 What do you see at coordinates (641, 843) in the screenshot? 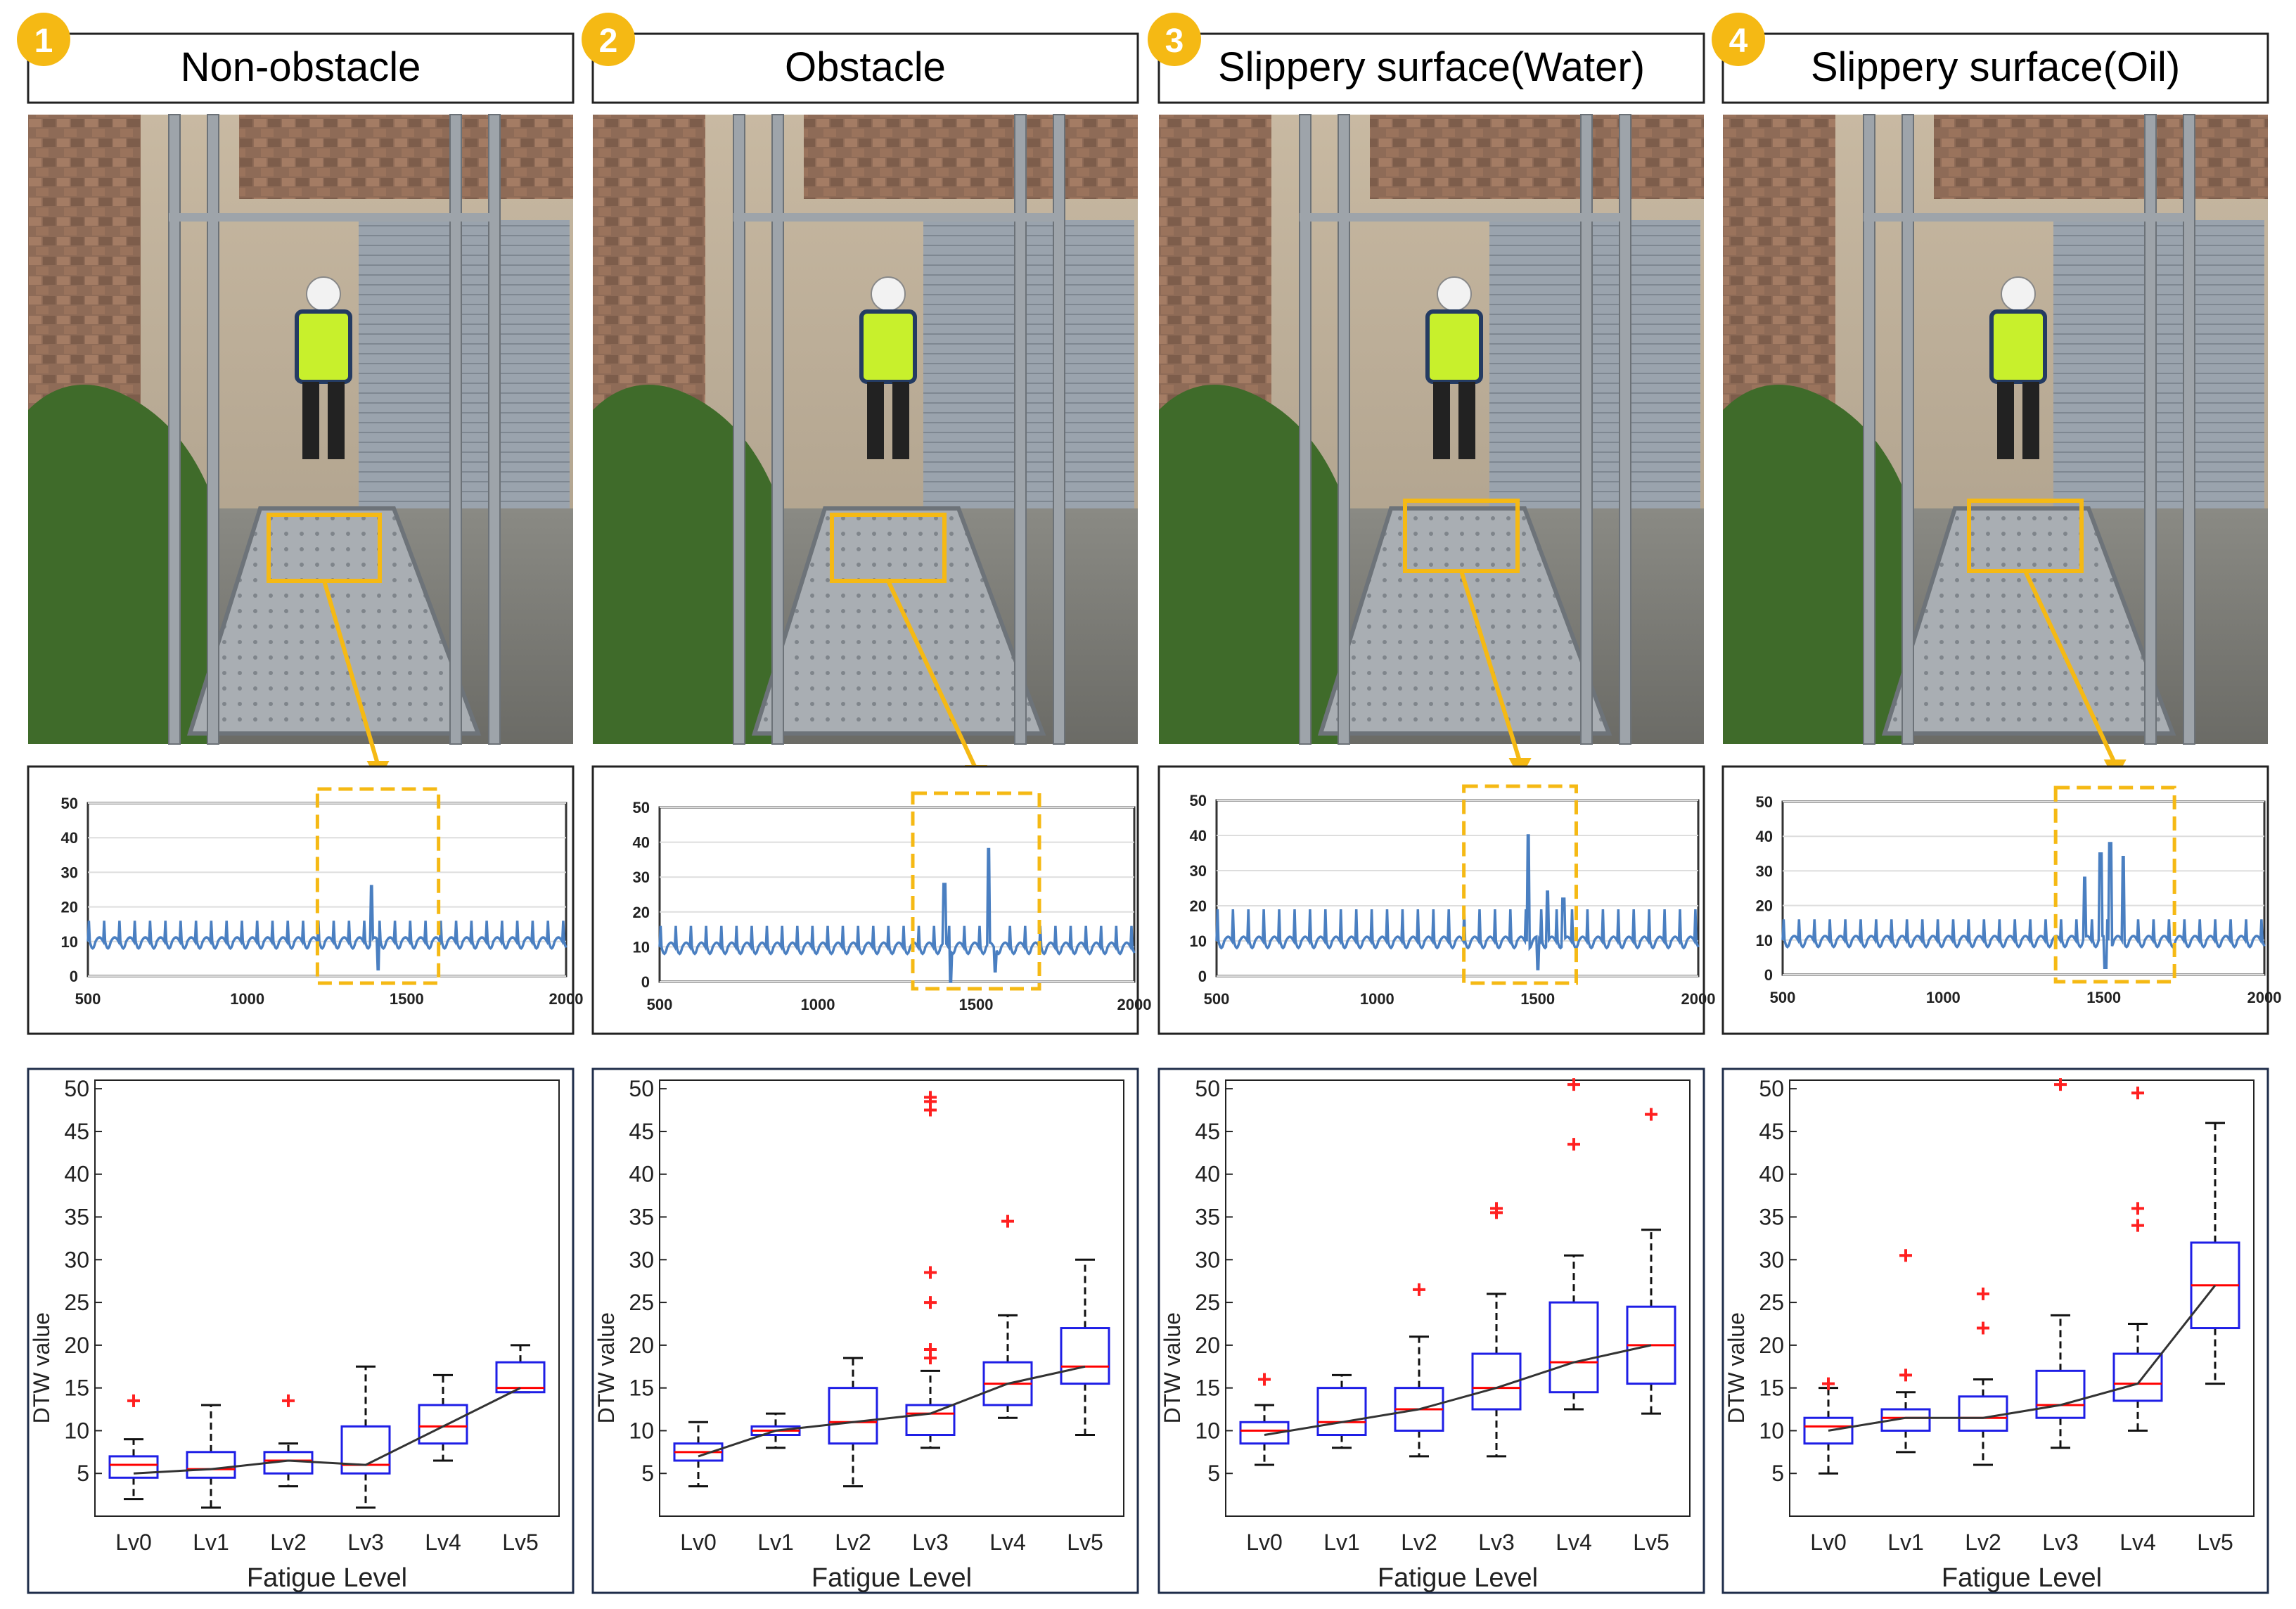
I see `signal-y-tick: 40` at bounding box center [641, 843].